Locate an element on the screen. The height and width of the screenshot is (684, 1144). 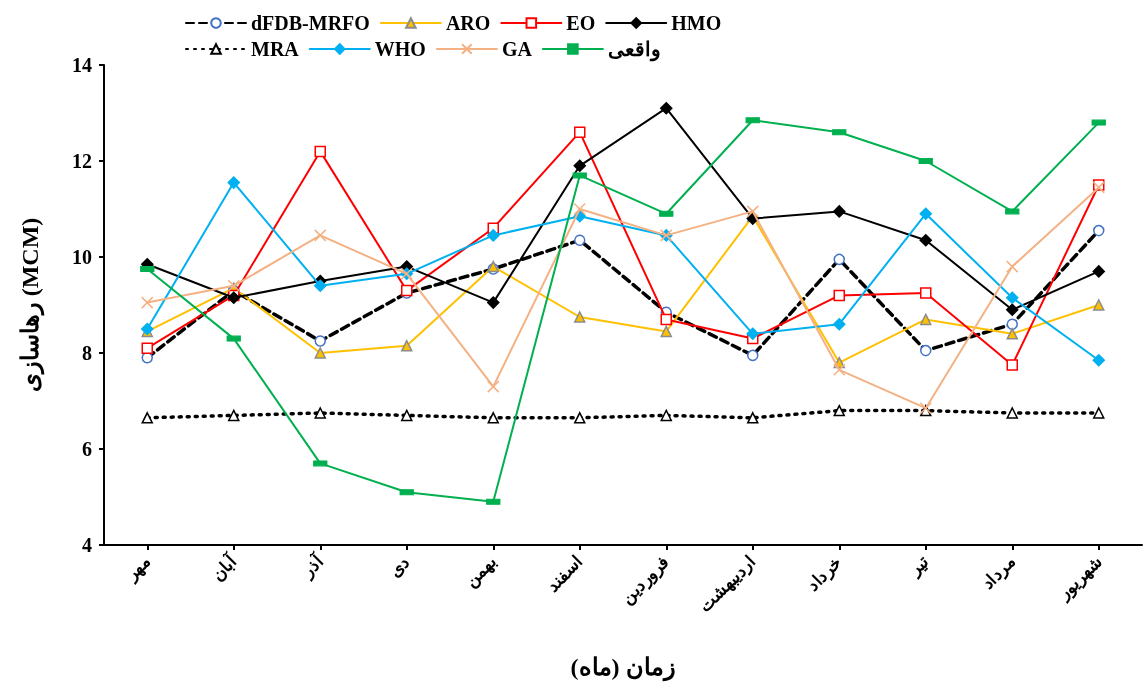
y-tick-label: 6 is located at coordinates (87, 449).